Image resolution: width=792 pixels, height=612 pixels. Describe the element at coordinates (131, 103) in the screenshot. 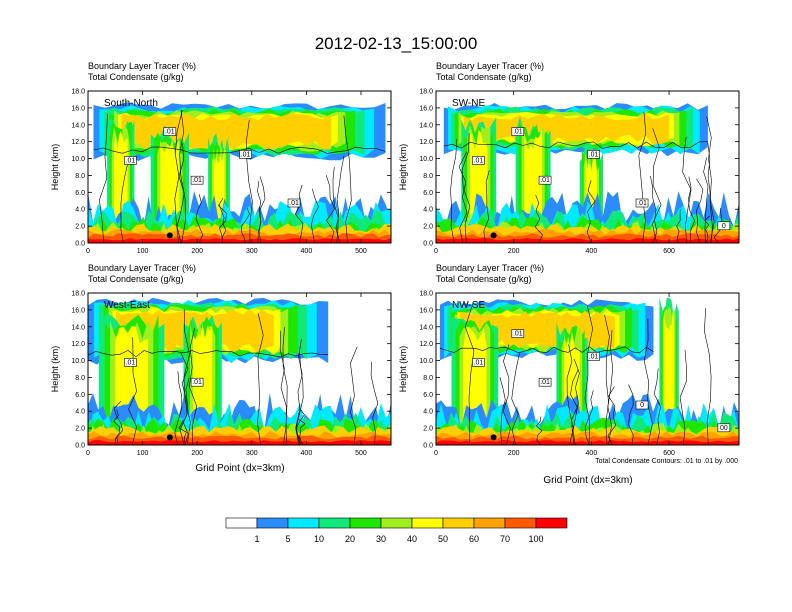

I see `region-label: South-North` at that location.